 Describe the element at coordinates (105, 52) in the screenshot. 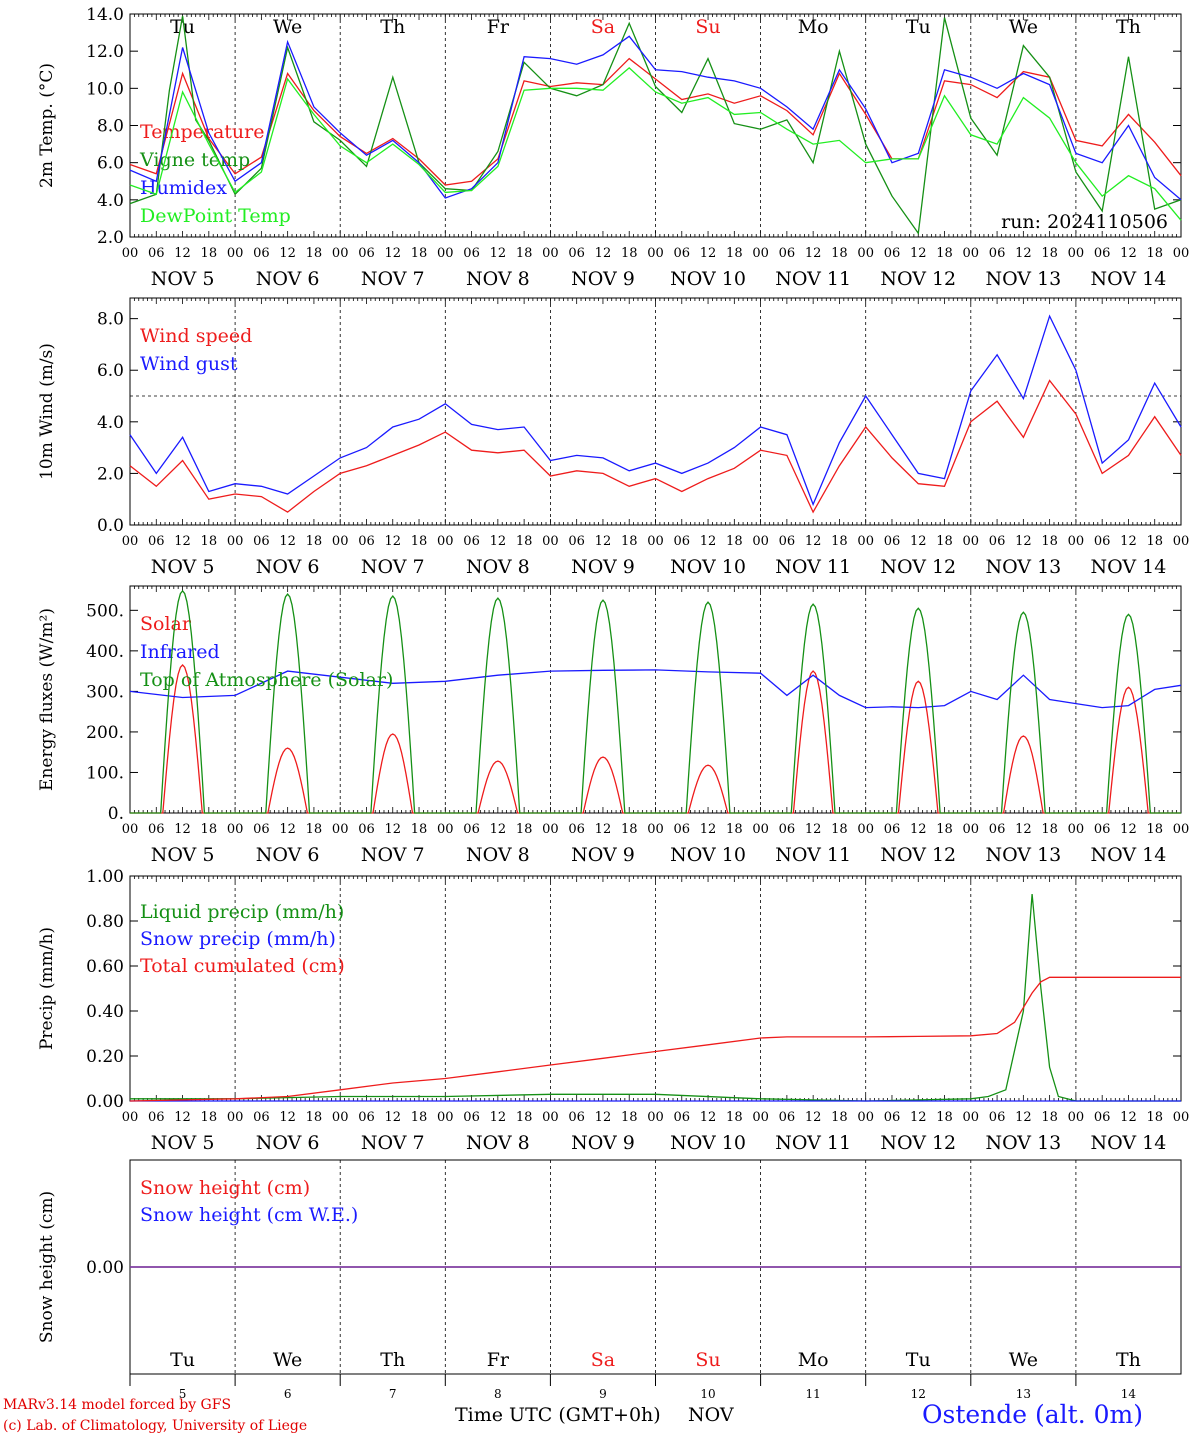

I see `y-tick-label: 12.0` at that location.